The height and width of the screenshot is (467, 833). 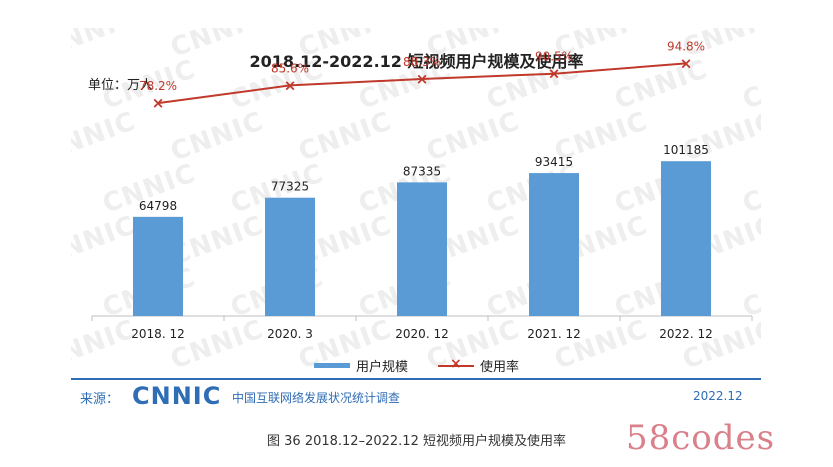 I want to click on source-date: 2022.12, so click(x=718, y=396).